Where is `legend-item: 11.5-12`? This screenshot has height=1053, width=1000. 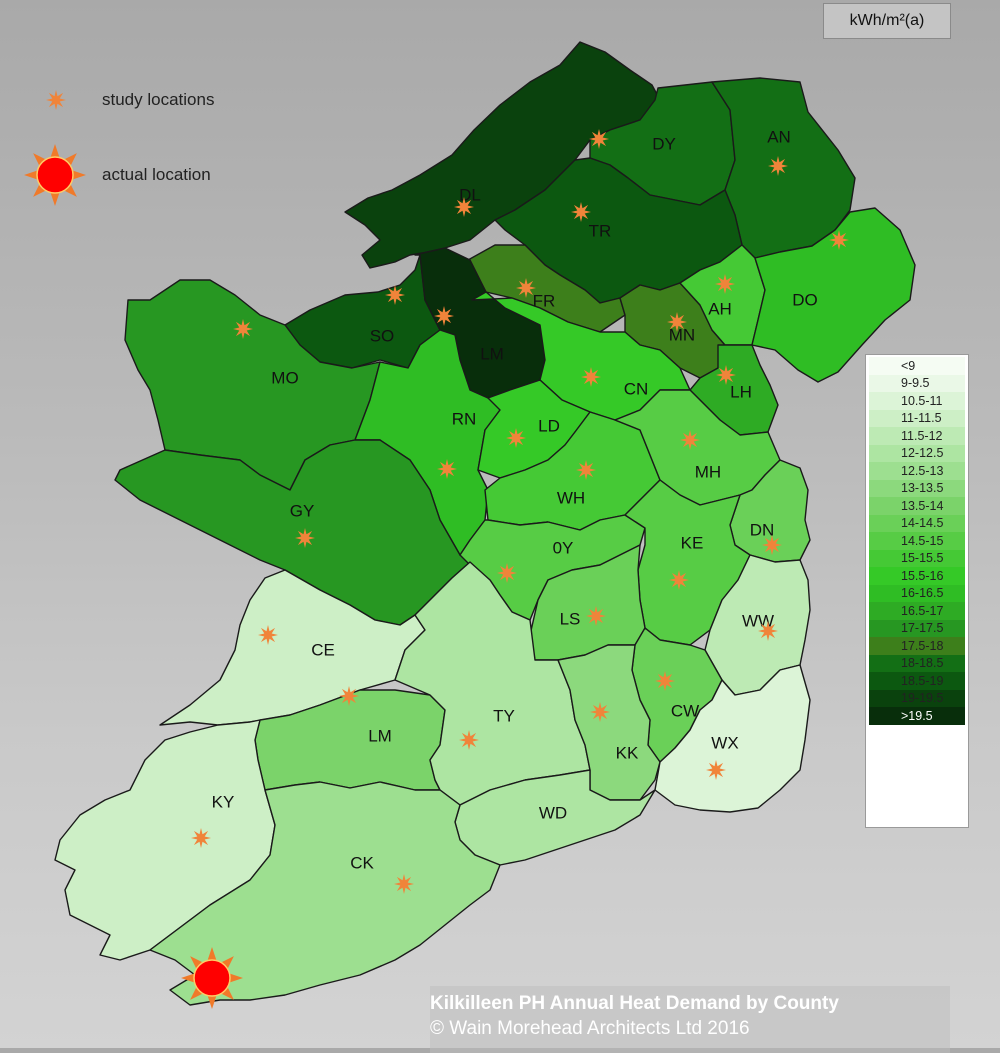 legend-item: 11.5-12 is located at coordinates (917, 436).